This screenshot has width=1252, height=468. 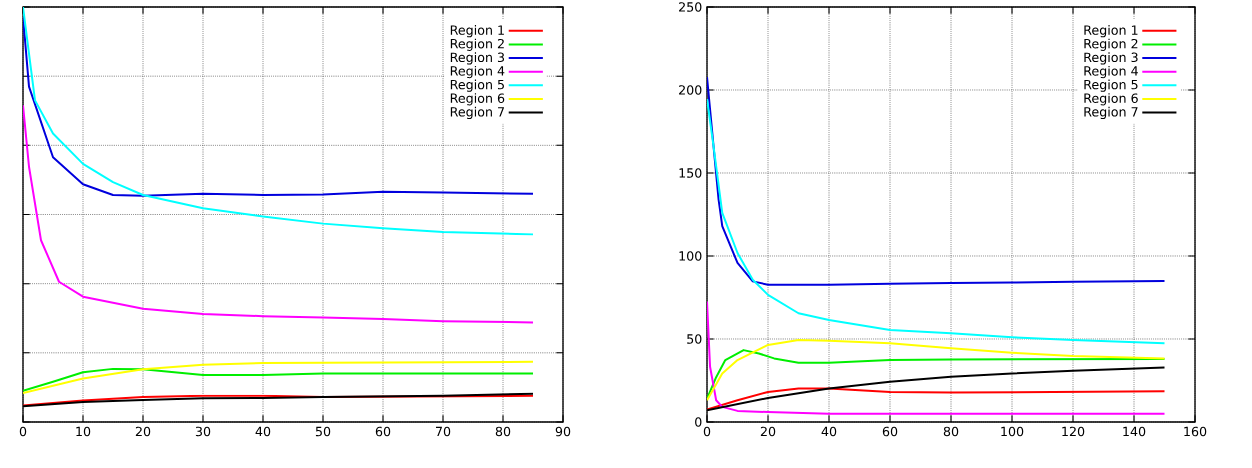 What do you see at coordinates (323, 431) in the screenshot?
I see `x-tick-label: 50` at bounding box center [323, 431].